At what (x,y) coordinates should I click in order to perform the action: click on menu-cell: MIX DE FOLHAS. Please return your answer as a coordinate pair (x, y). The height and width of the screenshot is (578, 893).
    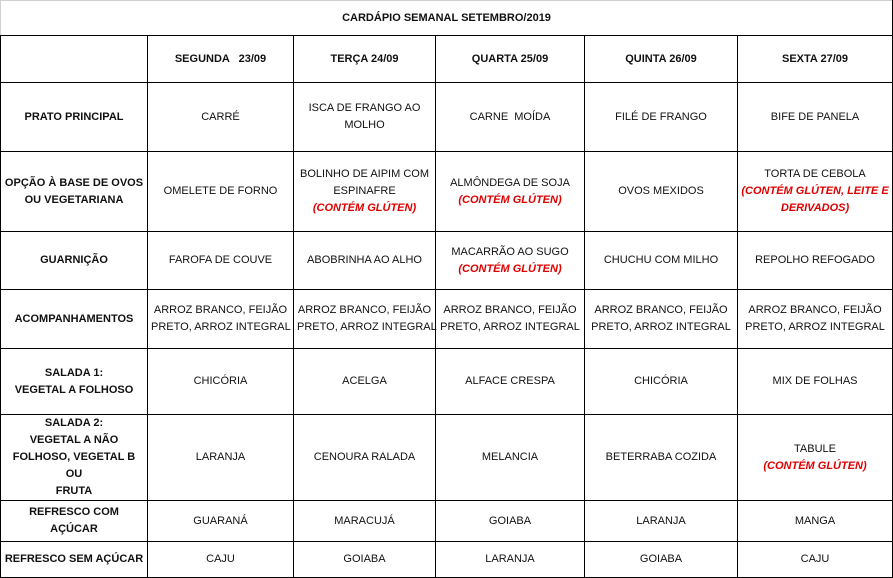
    Looking at the image, I should click on (814, 381).